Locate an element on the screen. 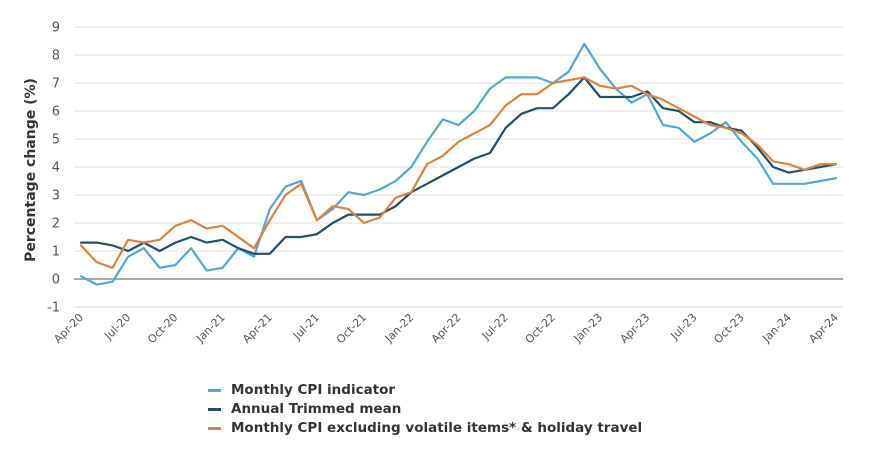 The height and width of the screenshot is (452, 880). legend-label: Annual Trimmed mean is located at coordinates (316, 409).